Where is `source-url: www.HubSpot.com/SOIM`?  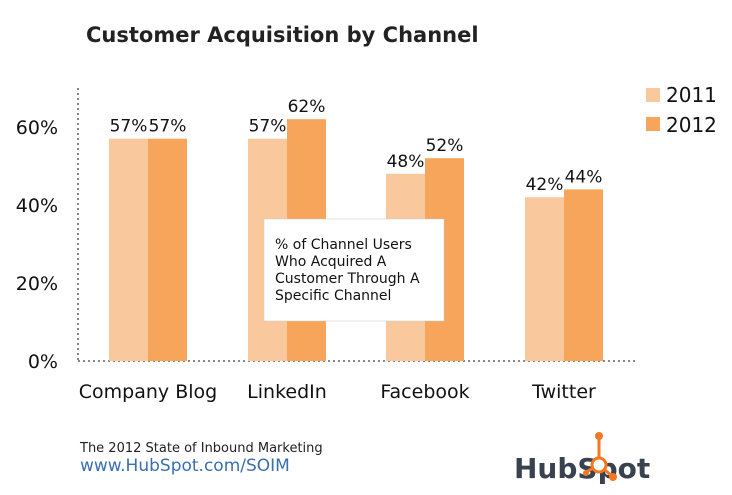
source-url: www.HubSpot.com/SOIM is located at coordinates (185, 466).